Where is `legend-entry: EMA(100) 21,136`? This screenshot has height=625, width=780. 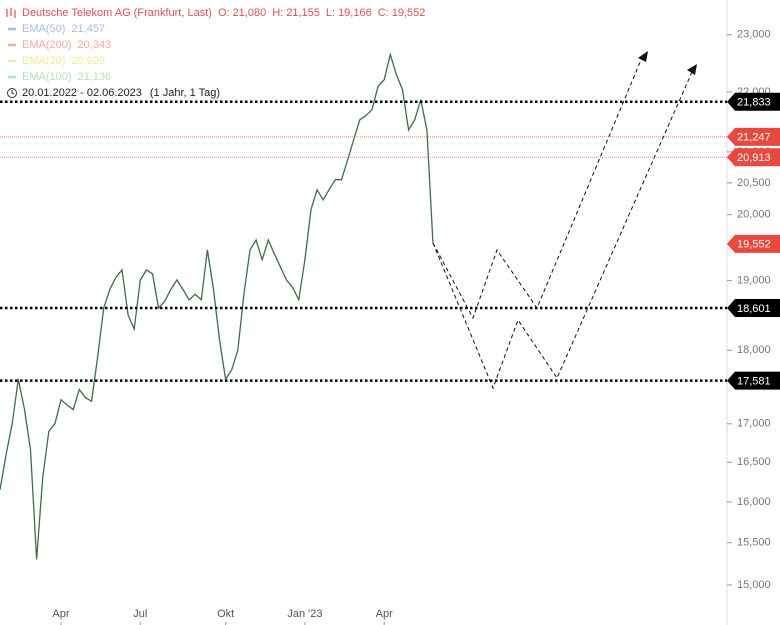 legend-entry: EMA(100) 21,136 is located at coordinates (66, 77).